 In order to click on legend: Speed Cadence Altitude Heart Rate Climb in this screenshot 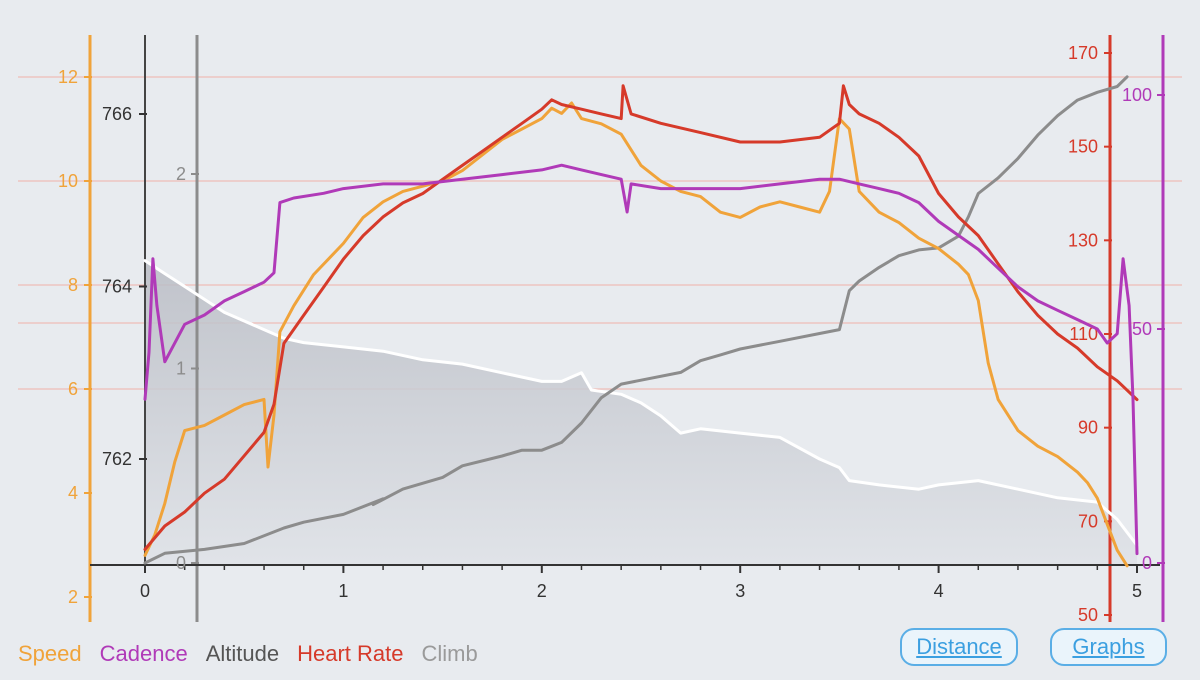, I will do `click(248, 654)`.